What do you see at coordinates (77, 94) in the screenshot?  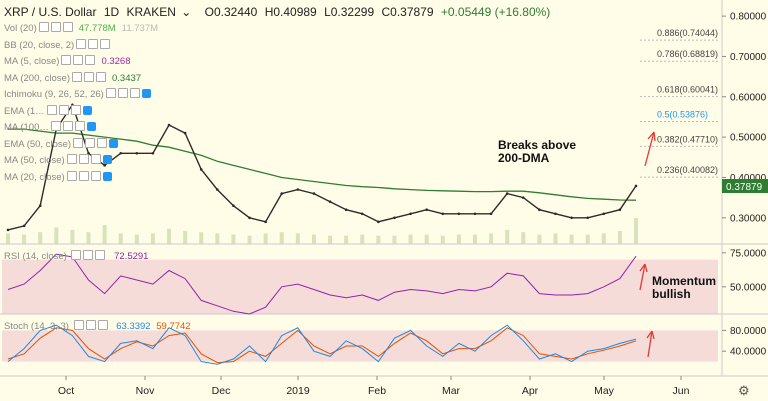 I see `legend-row: Ichimoku (9, 26, 52, 26)` at bounding box center [77, 94].